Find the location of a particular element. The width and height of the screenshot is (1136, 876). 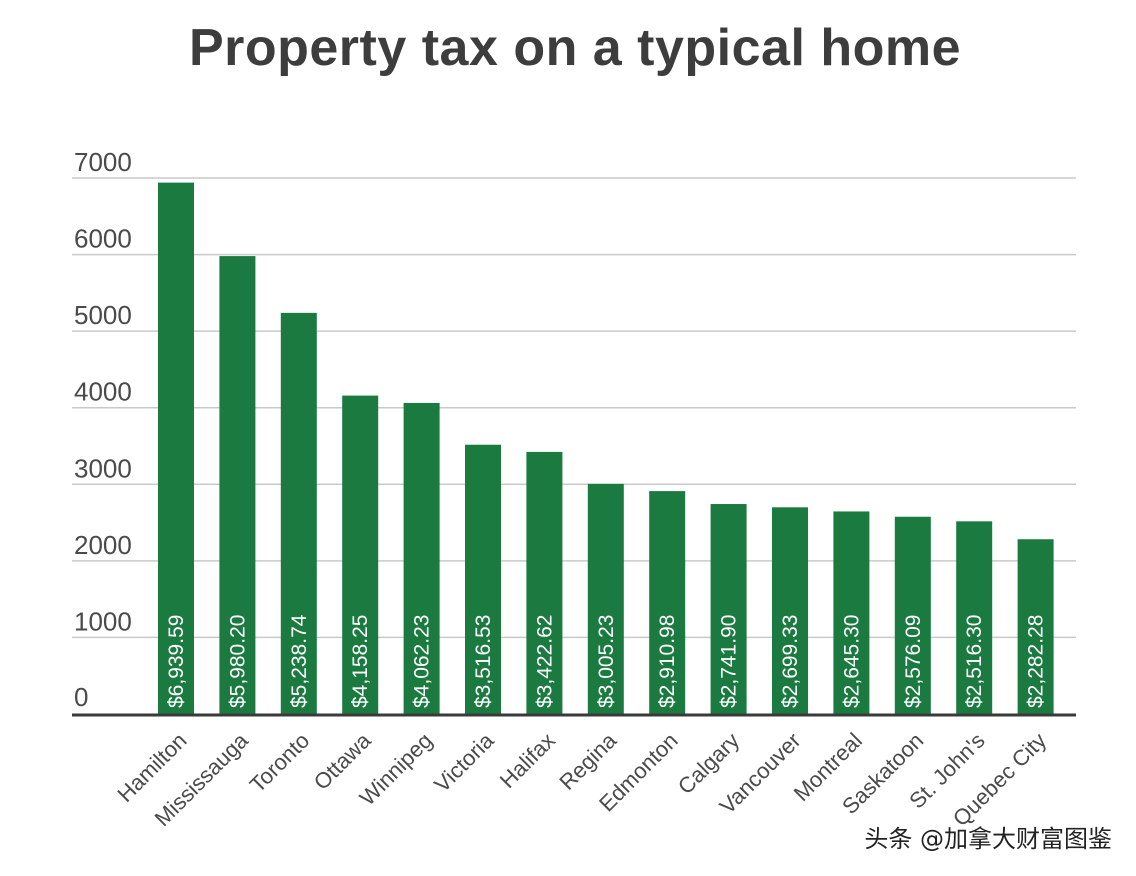

bar-value-label: $4,158.25 is located at coordinates (360, 661).